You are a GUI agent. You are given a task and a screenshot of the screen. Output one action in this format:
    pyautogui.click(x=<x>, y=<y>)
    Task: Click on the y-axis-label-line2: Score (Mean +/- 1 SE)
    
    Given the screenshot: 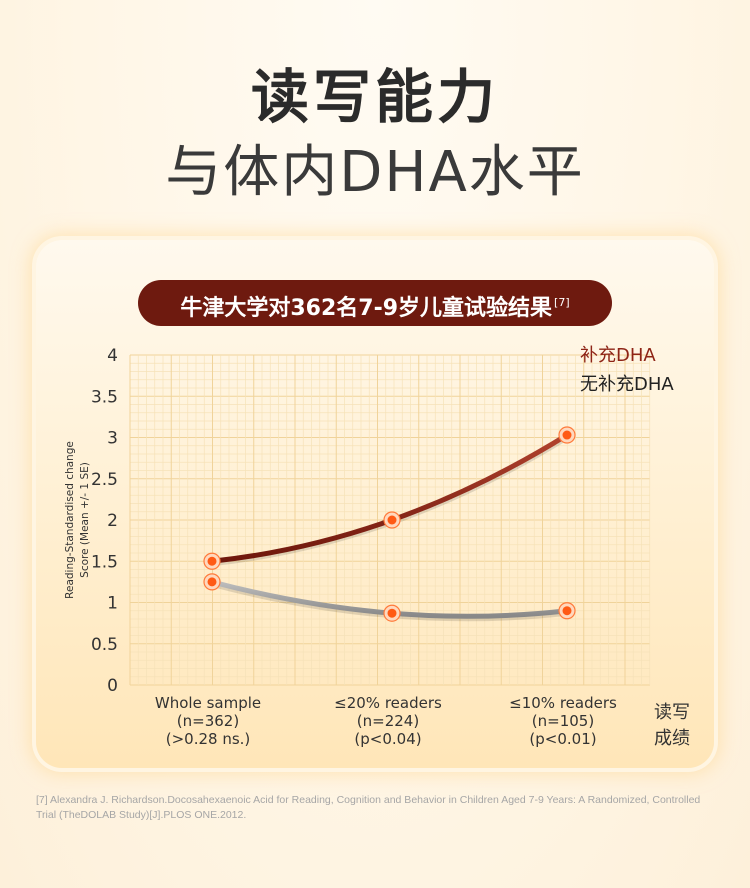 What is the action you would take?
    pyautogui.click(x=85, y=520)
    